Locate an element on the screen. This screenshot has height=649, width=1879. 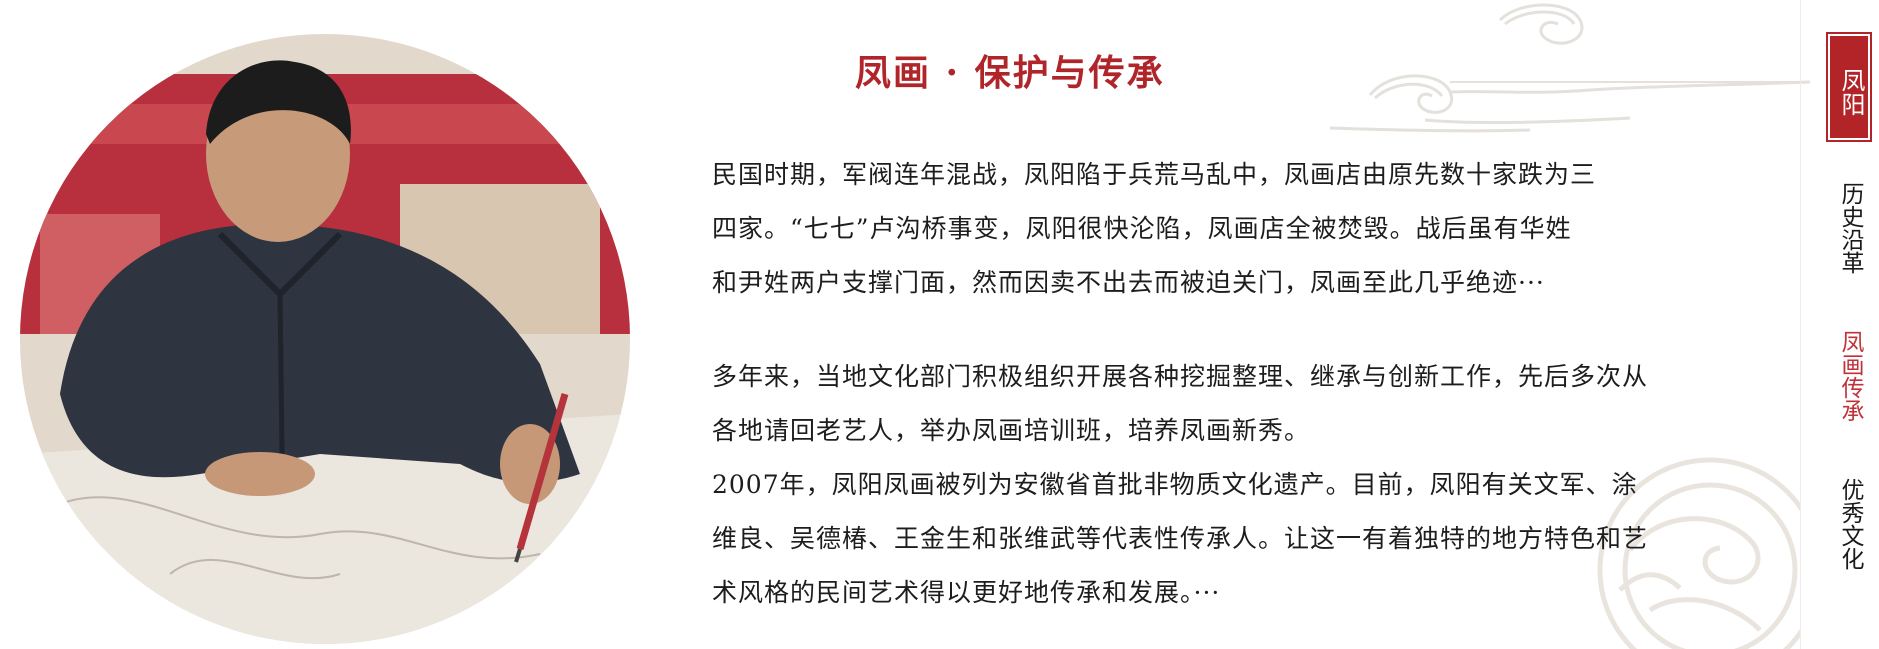
text-line: 四家。“七七”卢沟桥事变，凤阳很快沦陷，凤画店全被焚毁。战后虽有华姓 is located at coordinates (1142, 228).